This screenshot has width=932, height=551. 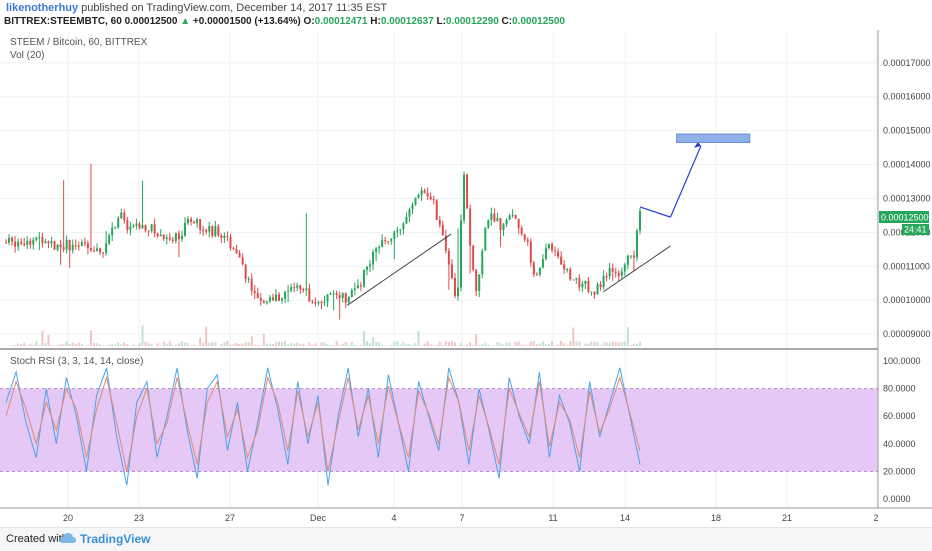 I want to click on tradingview-brand-link: TradingView, so click(x=115, y=539).